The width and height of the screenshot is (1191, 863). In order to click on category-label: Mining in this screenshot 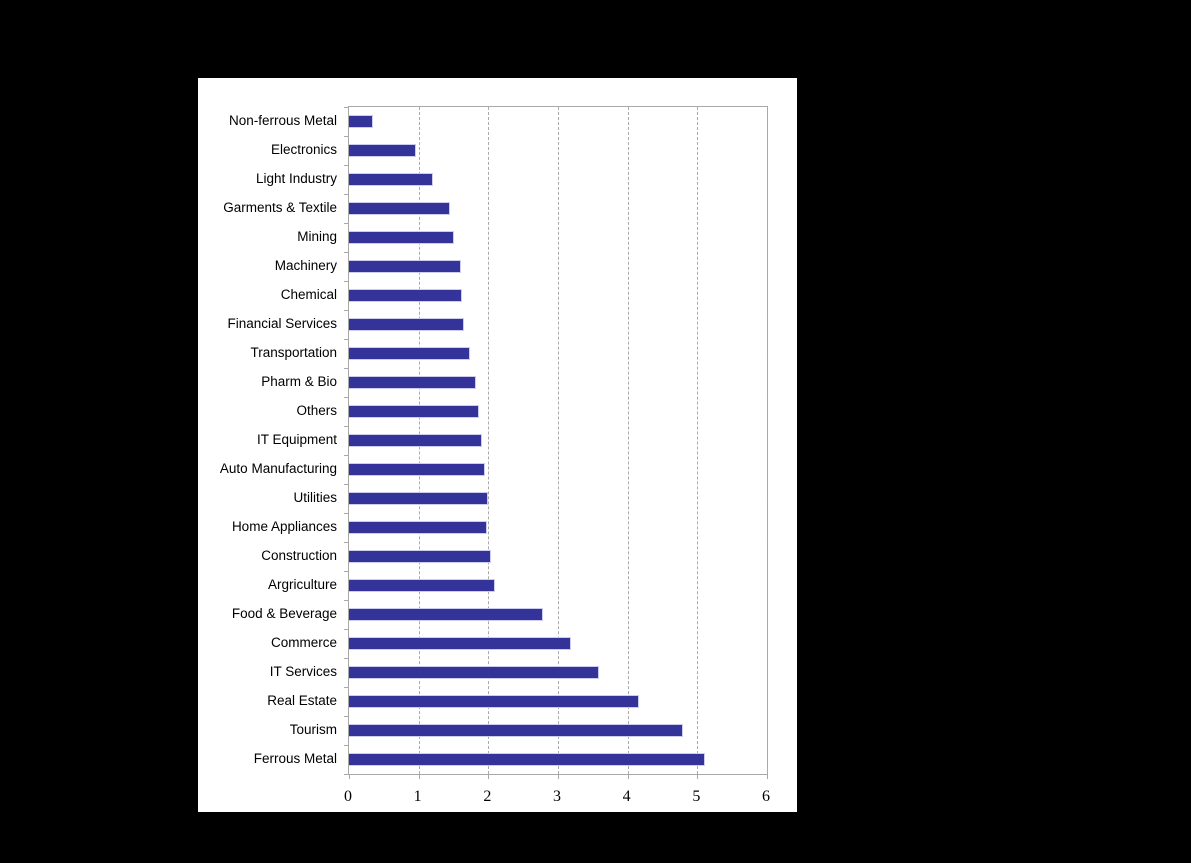, I will do `click(317, 236)`.